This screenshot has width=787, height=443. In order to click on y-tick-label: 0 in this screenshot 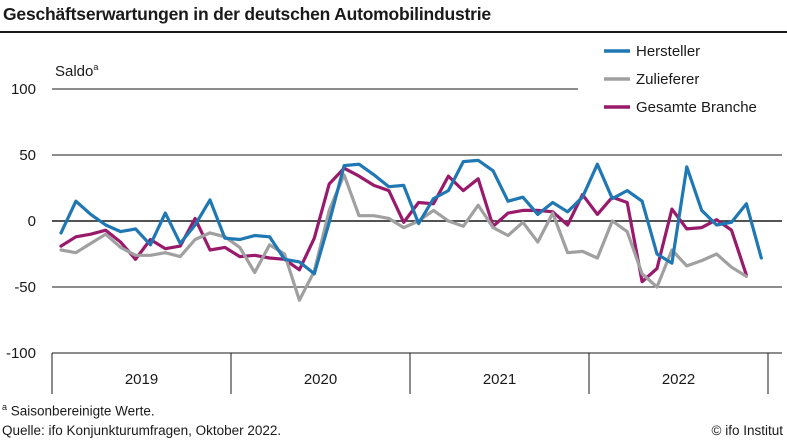, I will do `click(32, 221)`.